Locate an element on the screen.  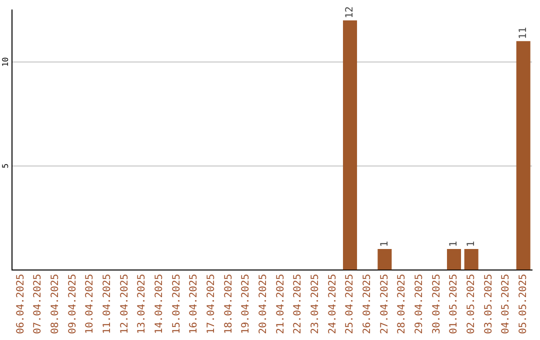
x-tick-label: 02.05.2025 is located at coordinates (471, 304).